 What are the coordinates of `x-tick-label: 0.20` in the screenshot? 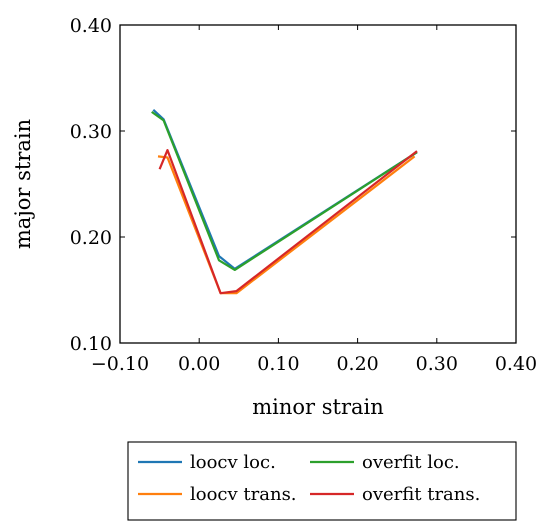 It's located at (357, 364).